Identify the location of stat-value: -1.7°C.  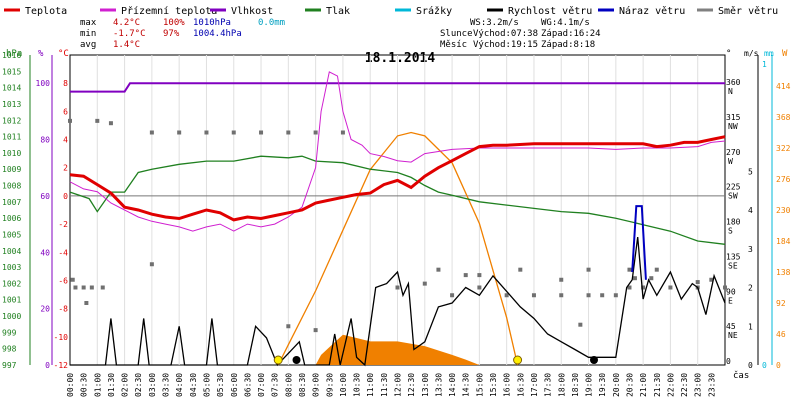
(129, 34).